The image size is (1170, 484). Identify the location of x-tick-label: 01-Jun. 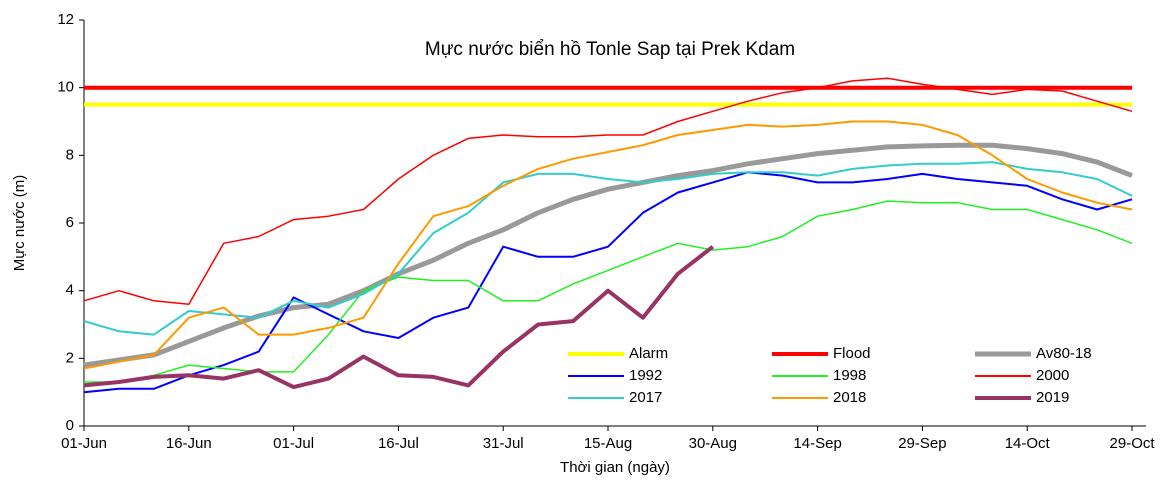
(84, 443).